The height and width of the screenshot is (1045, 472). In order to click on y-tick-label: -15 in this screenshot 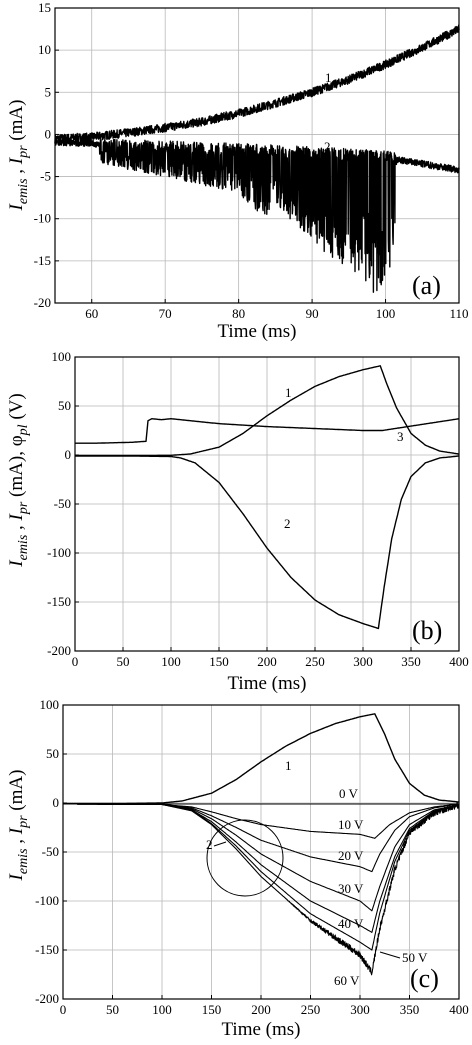, I will do `click(42, 260)`.